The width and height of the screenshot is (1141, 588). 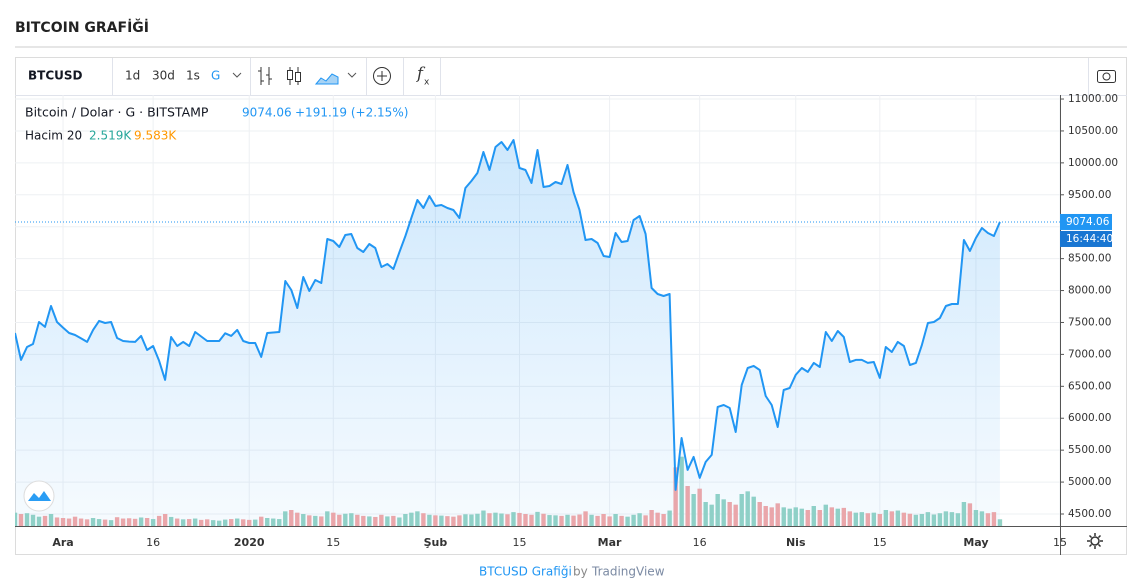 I want to click on bars-icon, so click(x=265, y=76).